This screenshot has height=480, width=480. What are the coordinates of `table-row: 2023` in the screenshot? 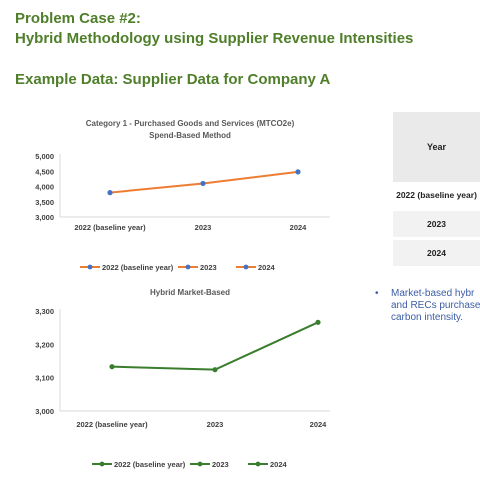 It's located at (436, 224).